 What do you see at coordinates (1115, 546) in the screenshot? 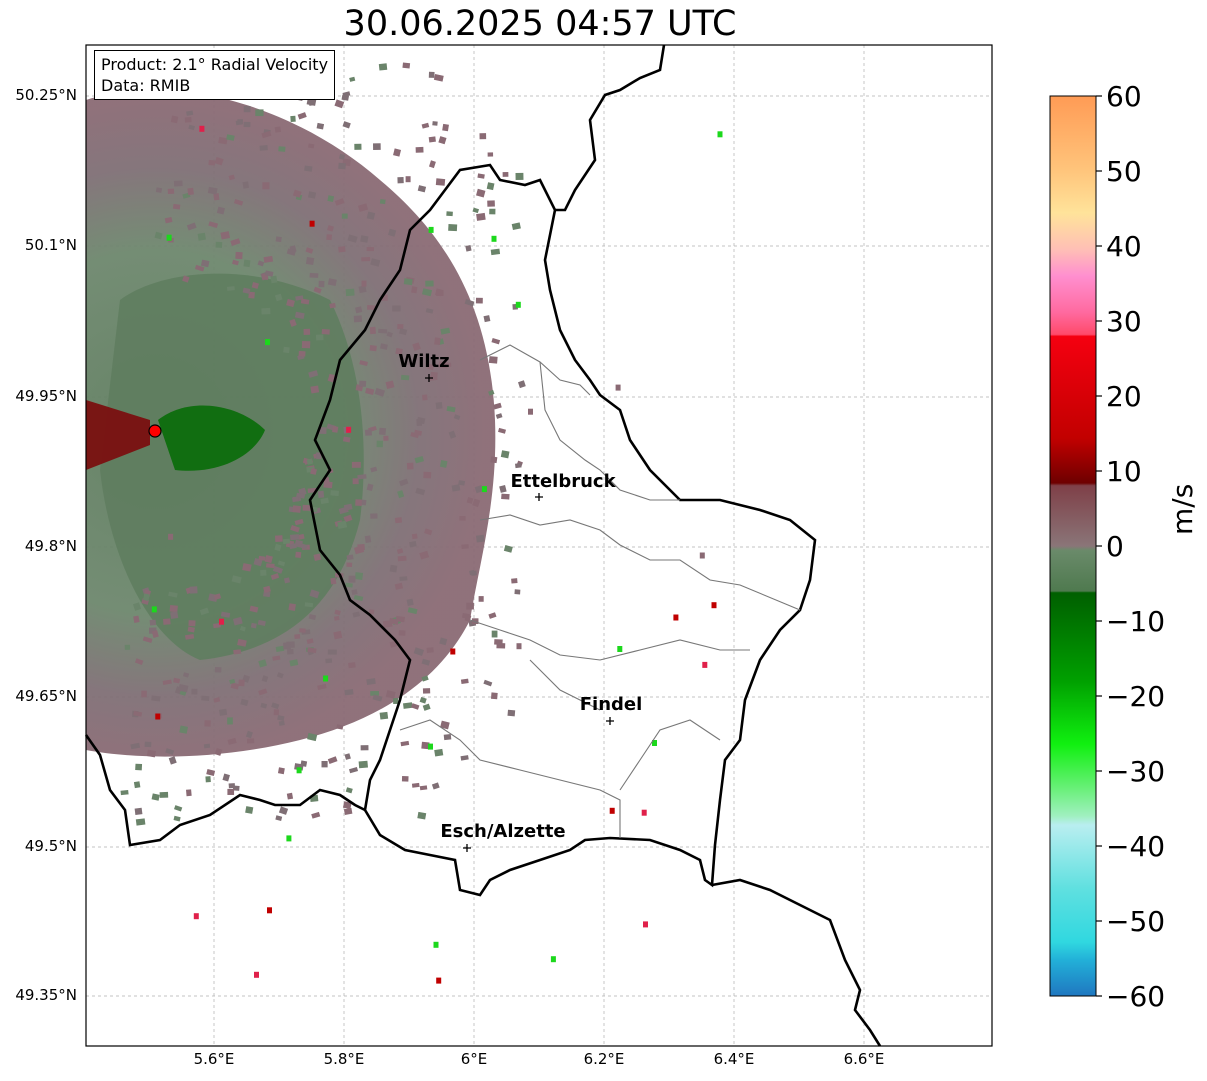
I see `colorbar-tick-label: 0` at bounding box center [1115, 546].